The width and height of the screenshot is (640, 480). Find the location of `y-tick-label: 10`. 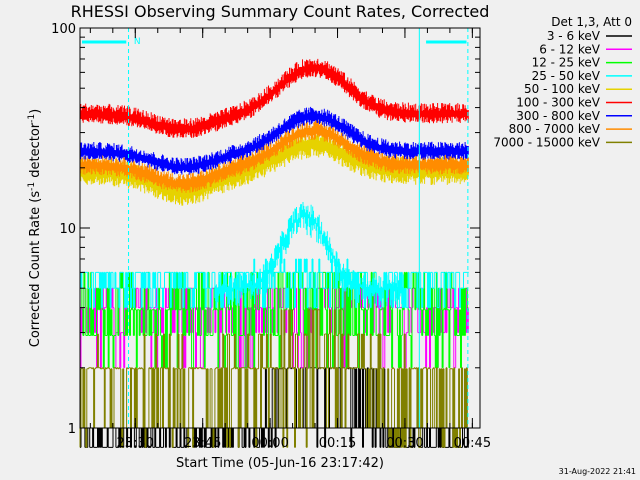

y-tick-label: 10 is located at coordinates (67, 229).